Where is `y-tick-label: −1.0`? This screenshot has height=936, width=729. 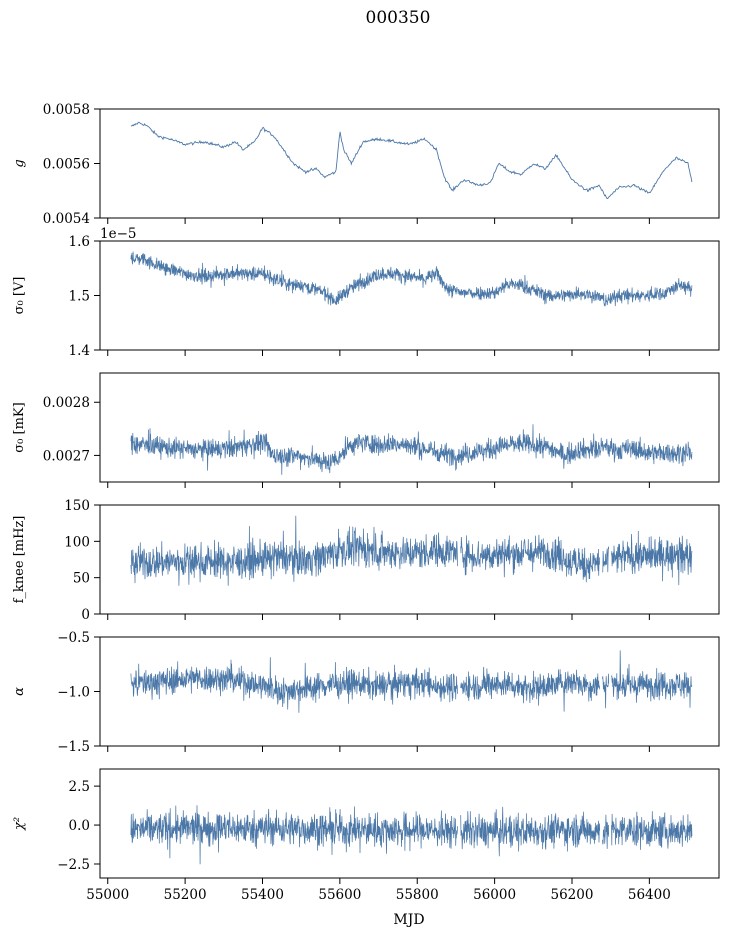 y-tick-label: −1.0 is located at coordinates (73, 693).